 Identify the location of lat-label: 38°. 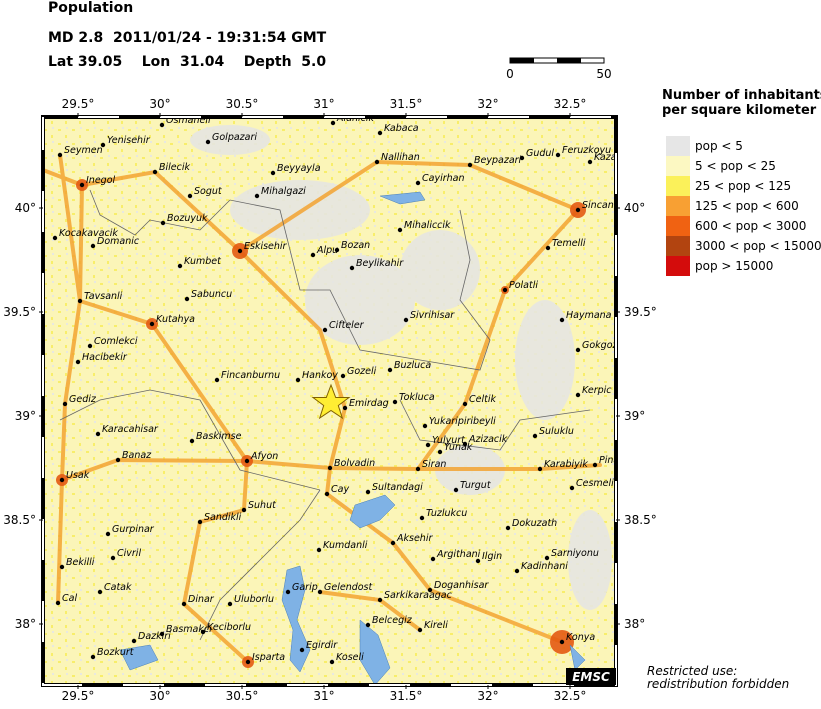
(25, 624).